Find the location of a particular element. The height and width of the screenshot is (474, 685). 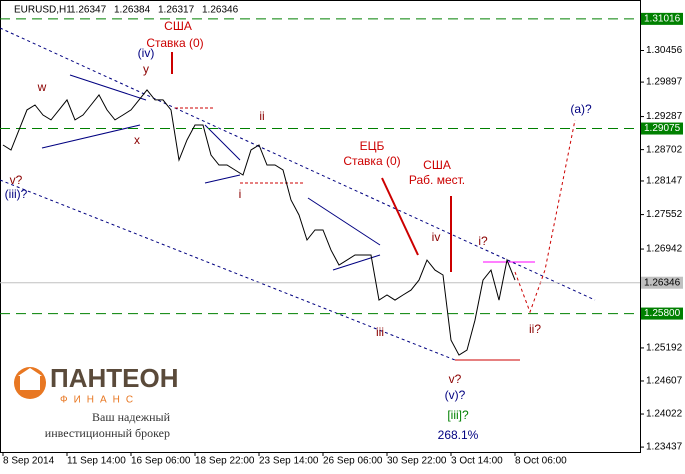

level-label: 1.26346 is located at coordinates (662, 282).